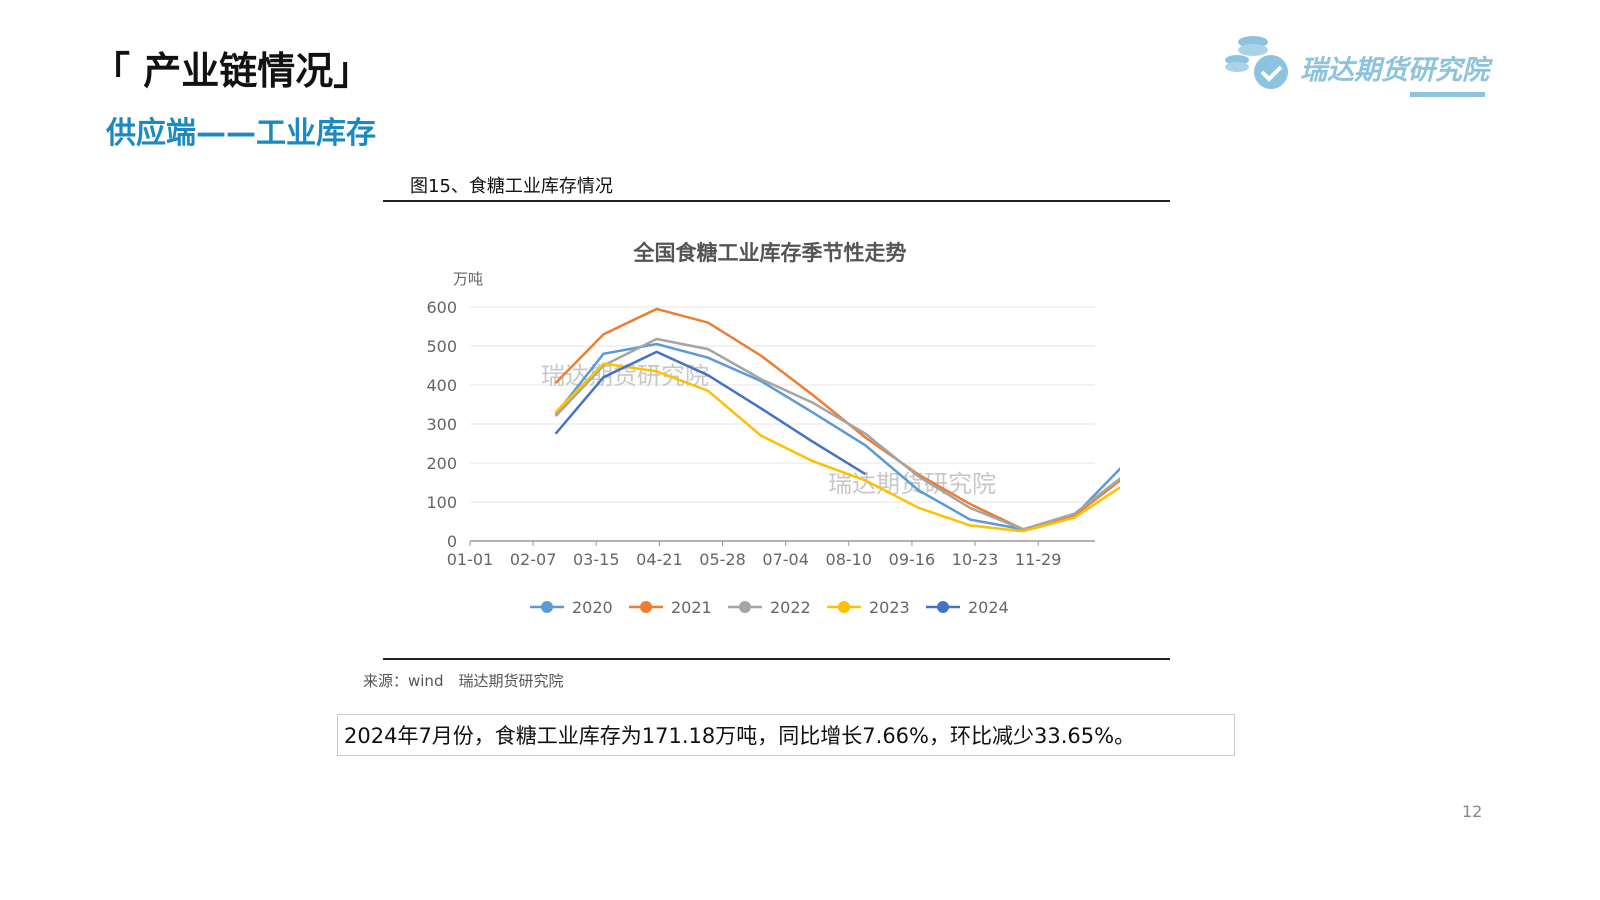 The image size is (1600, 900). What do you see at coordinates (441, 346) in the screenshot?
I see `y-tick-label: 500` at bounding box center [441, 346].